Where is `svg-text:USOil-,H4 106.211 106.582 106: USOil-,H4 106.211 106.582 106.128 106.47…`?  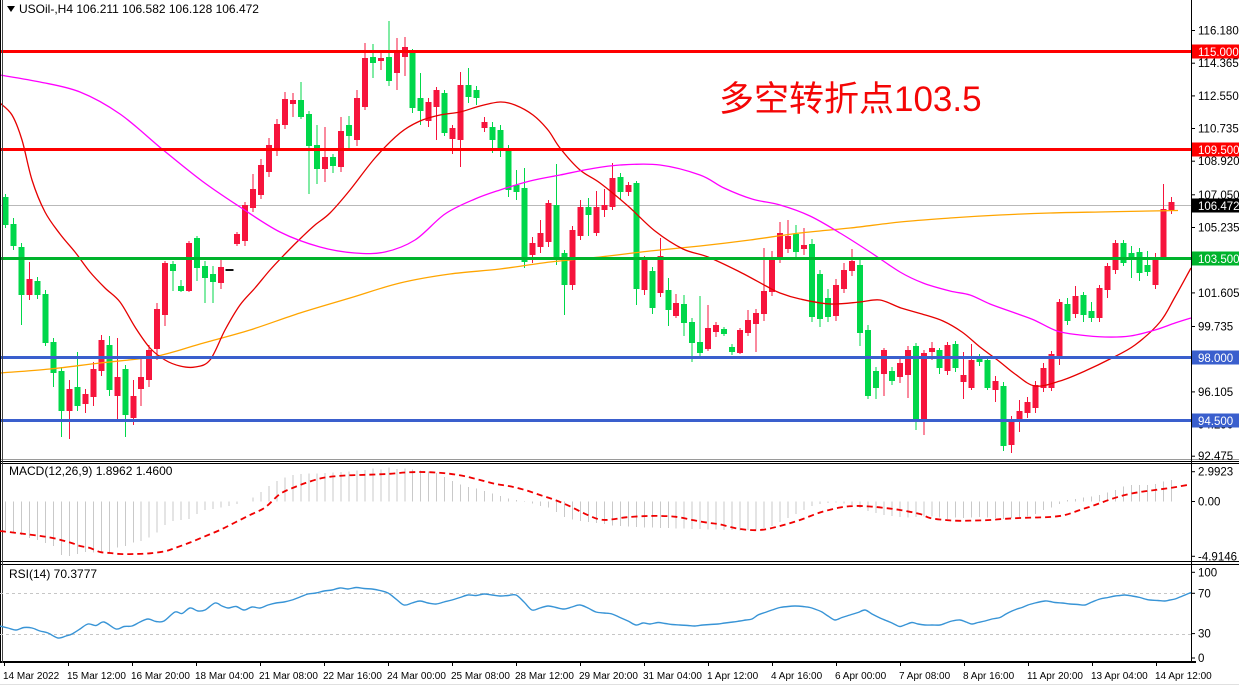
svg-text:USOil-,H4 106.211 106.582 106: USOil-,H4 106.211 106.582 106.128 106.47… is located at coordinates (139, 9).